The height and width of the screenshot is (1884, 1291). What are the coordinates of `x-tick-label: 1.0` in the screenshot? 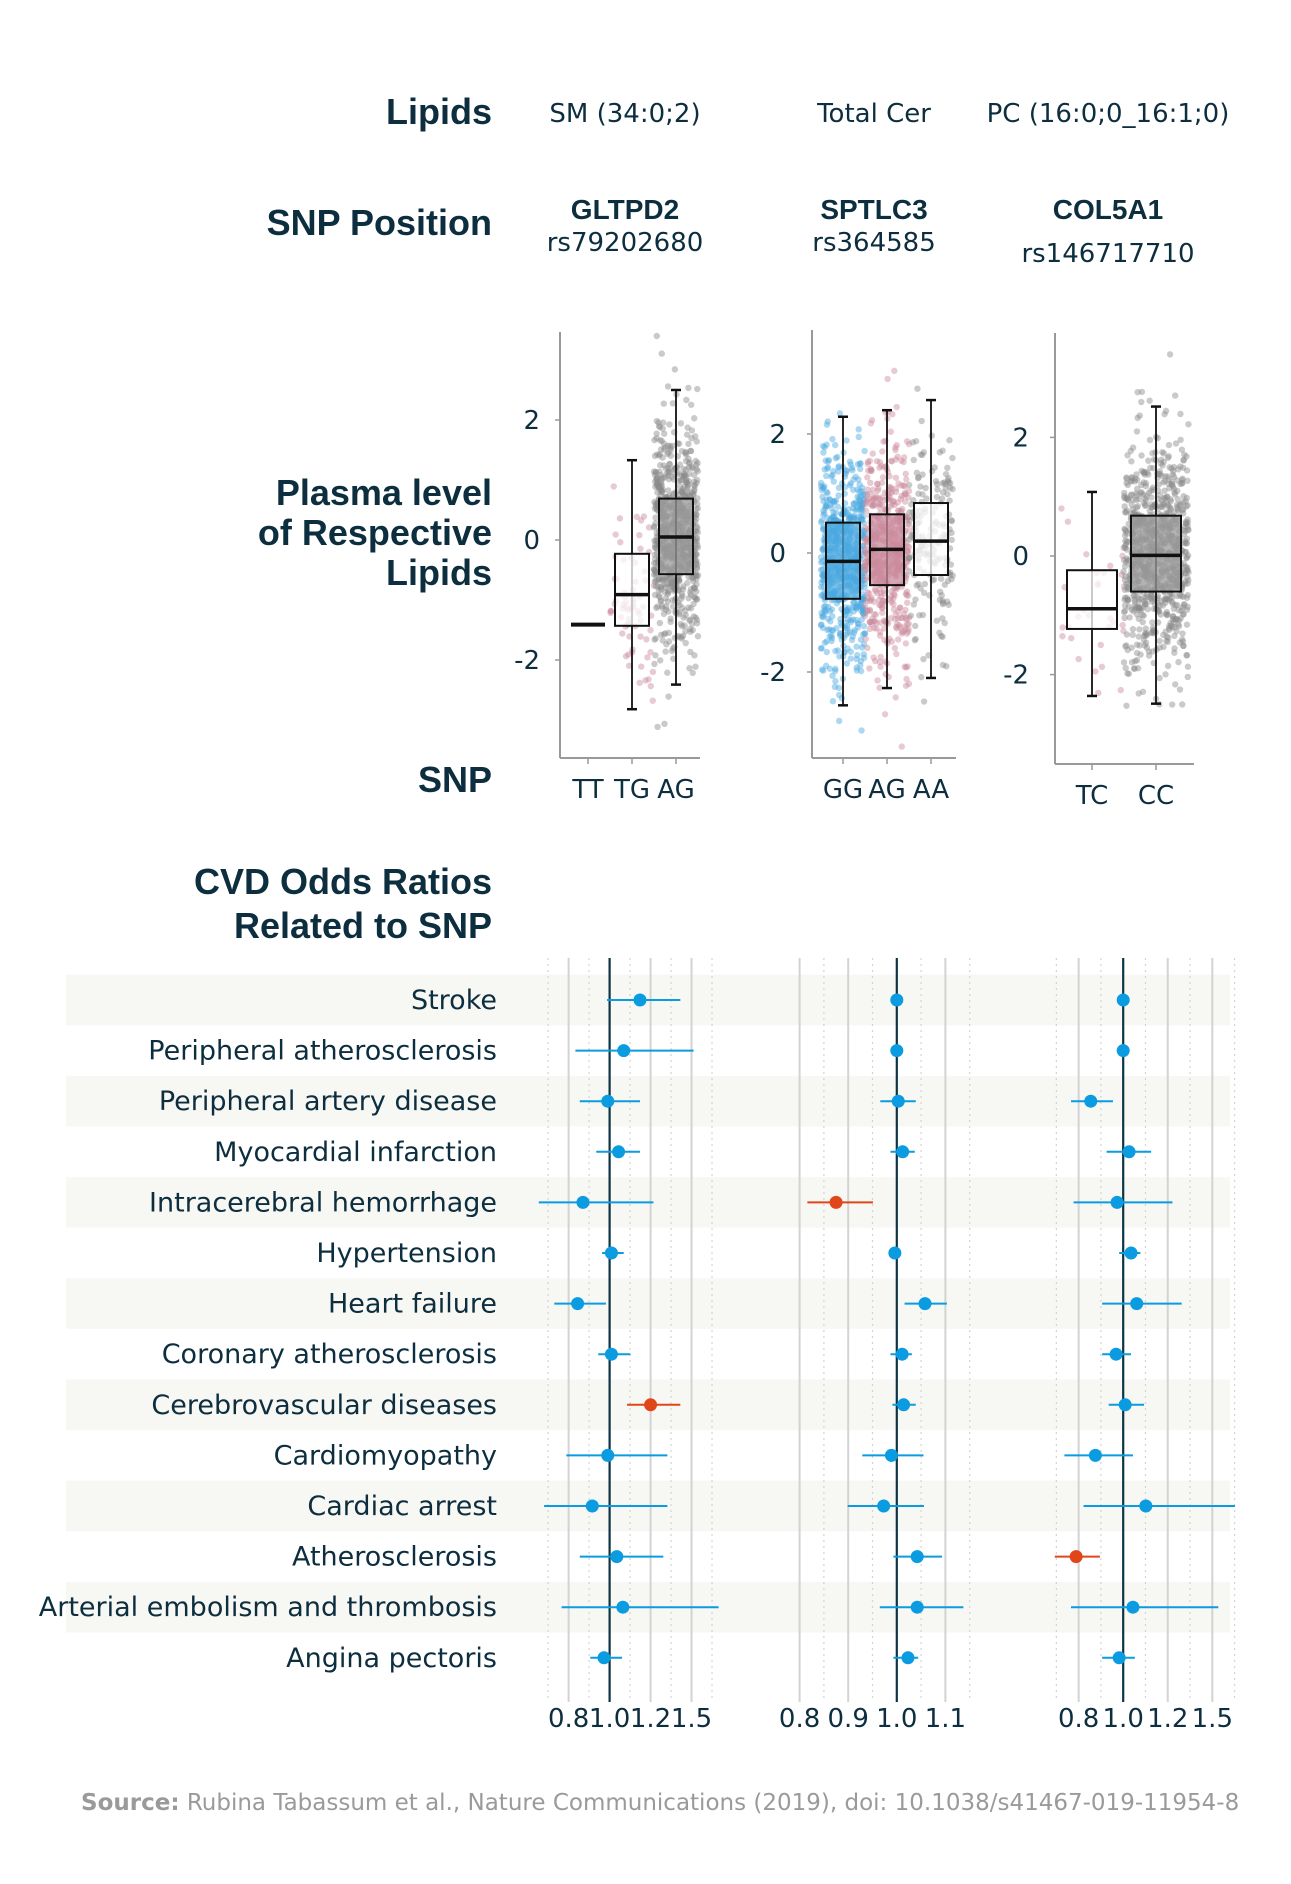 It's located at (609, 1719).